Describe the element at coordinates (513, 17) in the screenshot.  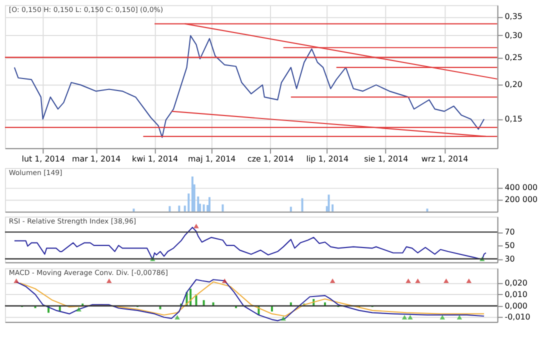
I see `y-tick-label: 0,35` at that location.